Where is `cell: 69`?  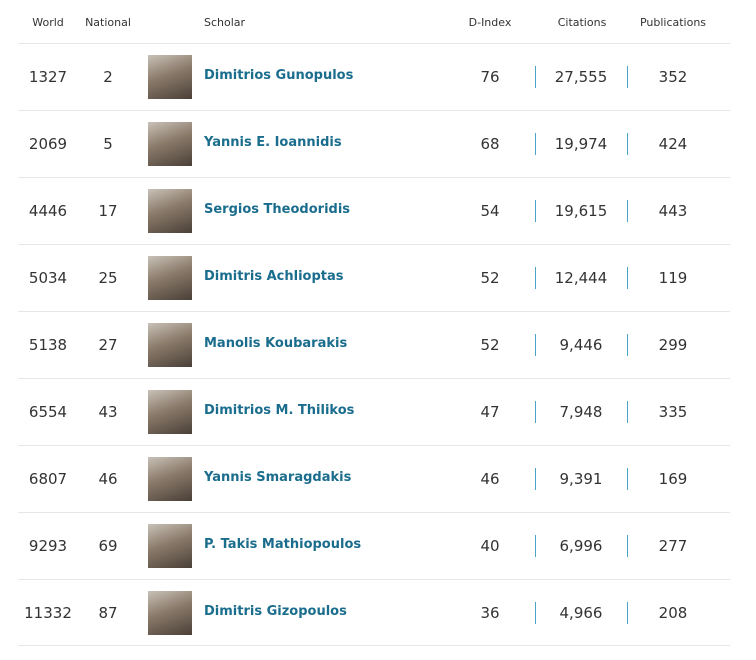
cell: 69 is located at coordinates (108, 546).